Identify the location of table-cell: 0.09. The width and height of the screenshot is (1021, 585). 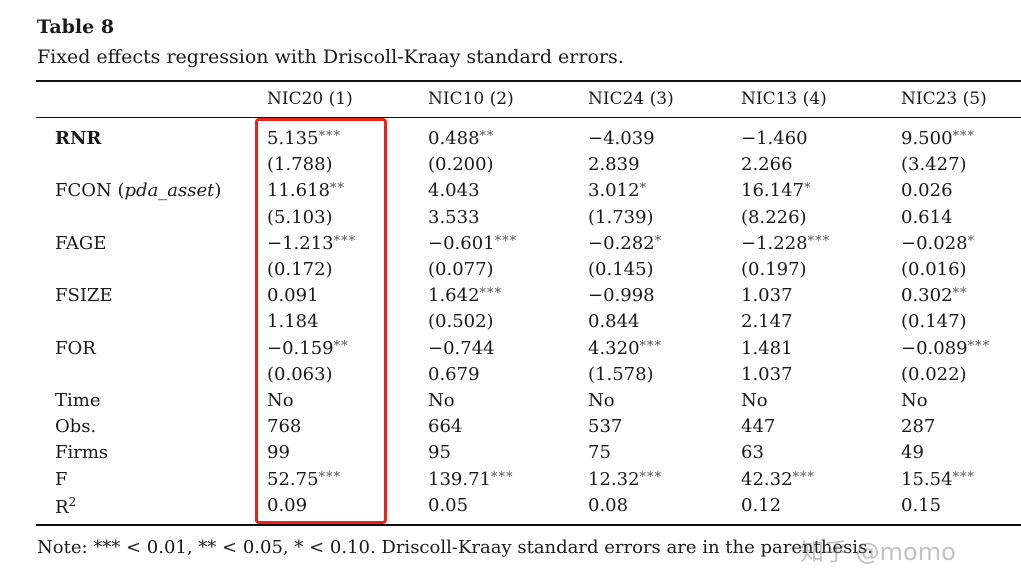
(287, 505).